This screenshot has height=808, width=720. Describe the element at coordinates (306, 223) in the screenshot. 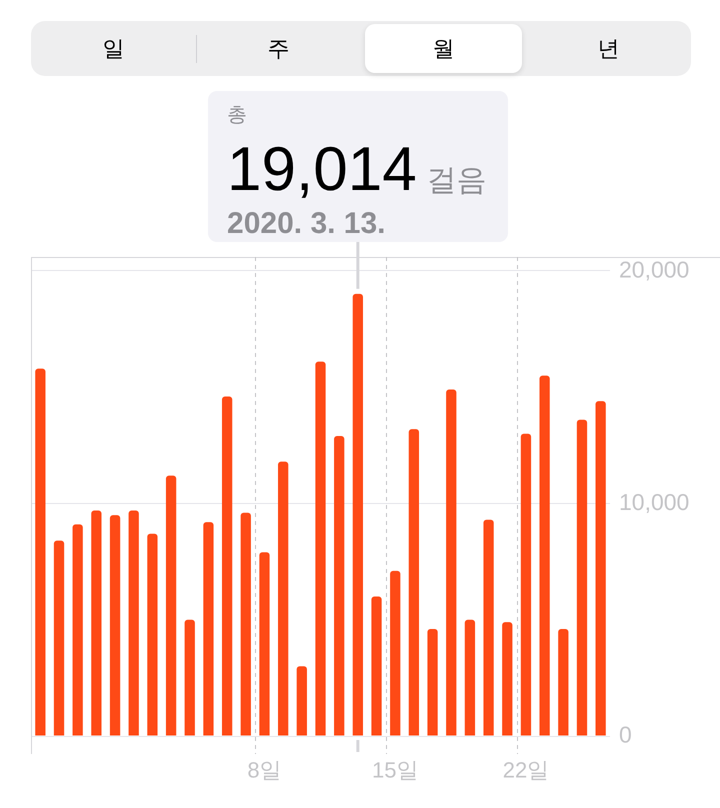

I see `text: 2020. 3. 13.` at that location.